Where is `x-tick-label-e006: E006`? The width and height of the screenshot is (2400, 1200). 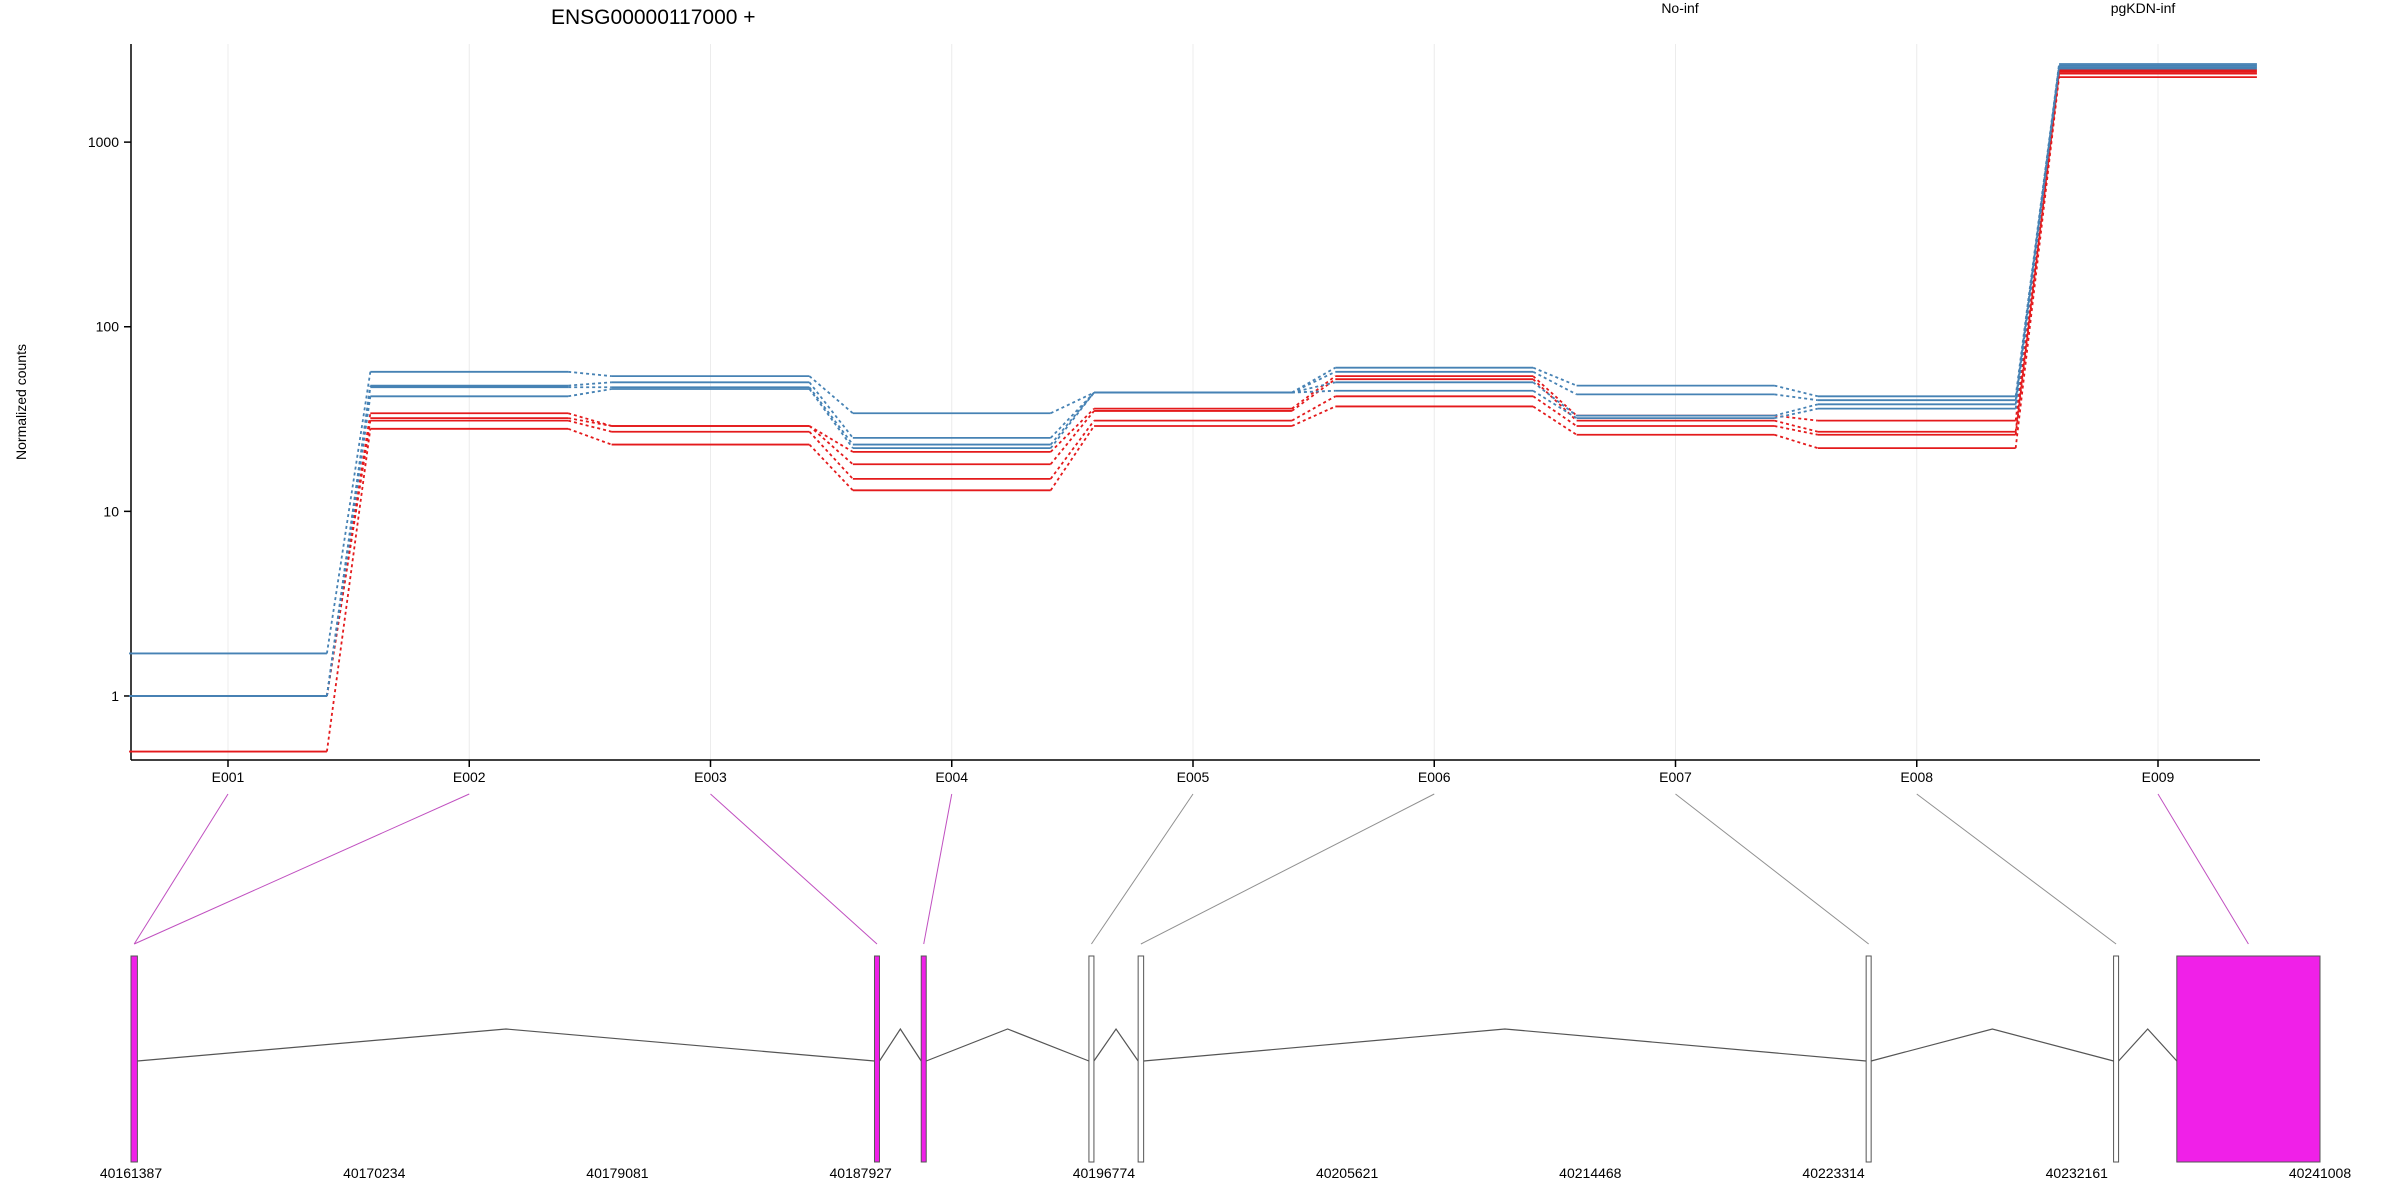 x-tick-label-e006: E006 is located at coordinates (1434, 777).